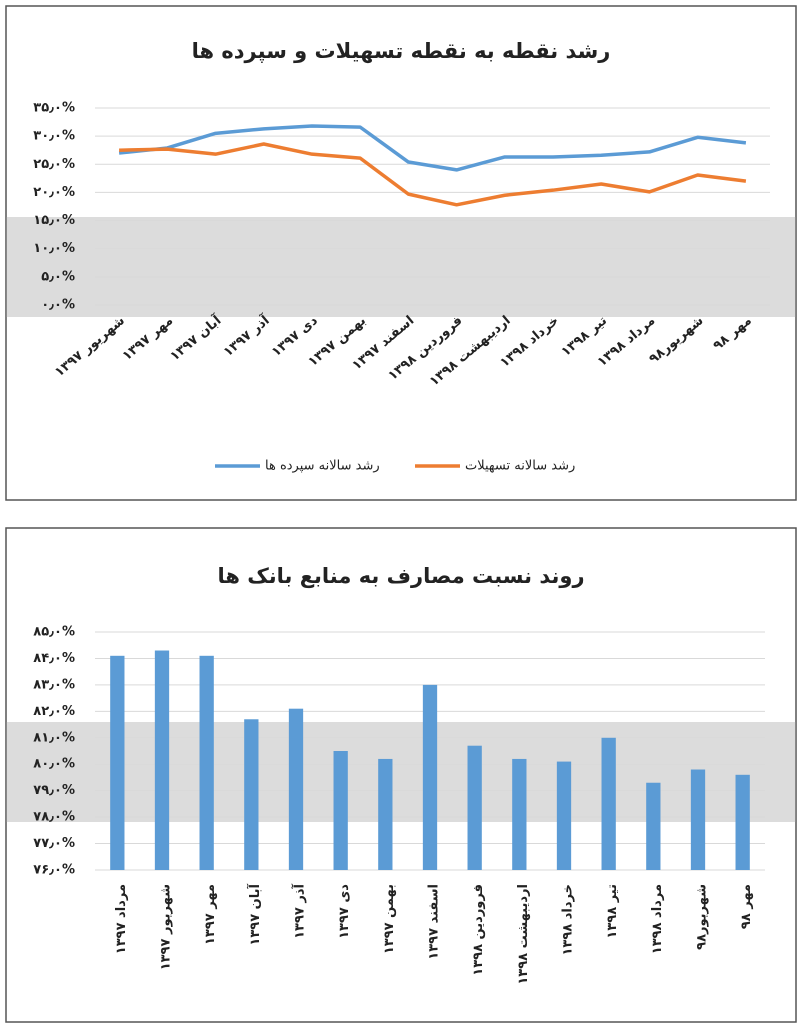 The width and height of the screenshot is (802, 1029). I want to click on y-tick-label: ۸۲٫۰%, so click(54, 711).